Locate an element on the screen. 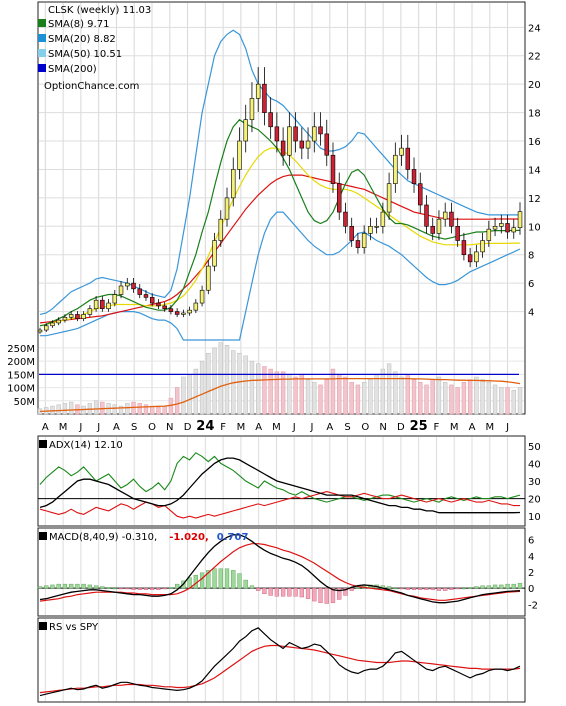  macd-signal-line is located at coordinates (280, 572).